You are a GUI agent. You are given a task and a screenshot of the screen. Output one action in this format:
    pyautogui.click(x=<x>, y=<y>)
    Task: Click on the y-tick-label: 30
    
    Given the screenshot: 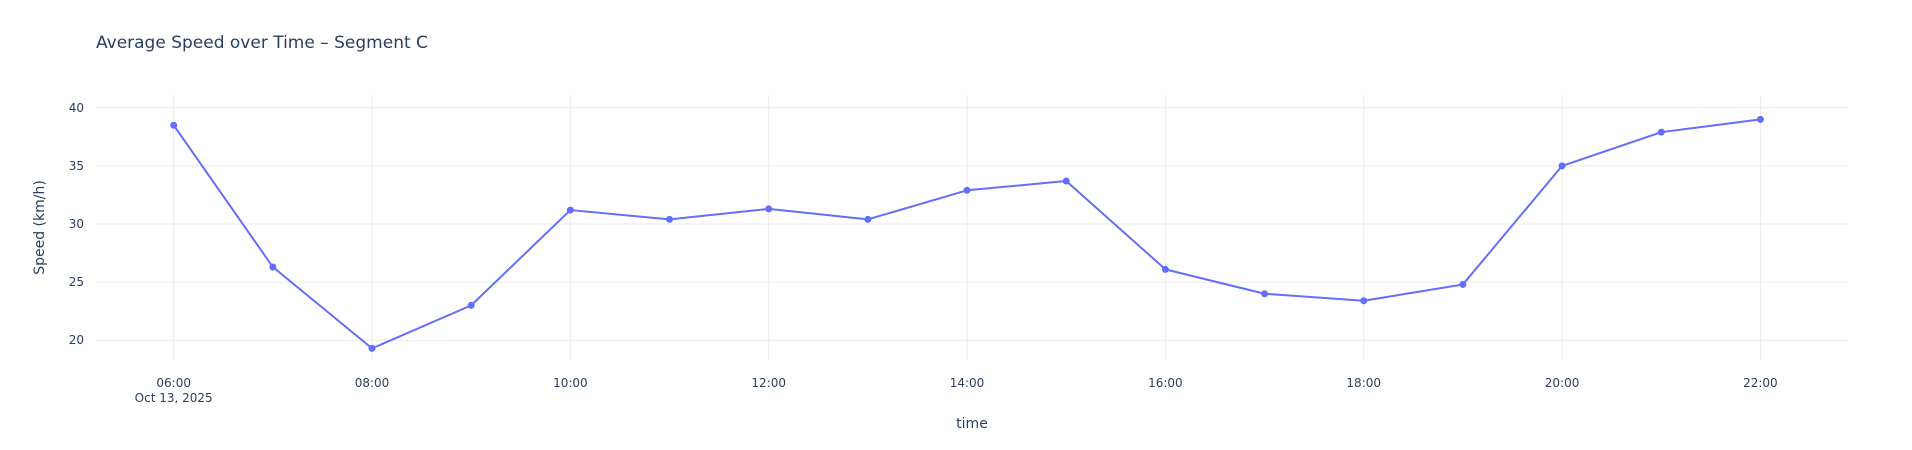 What is the action you would take?
    pyautogui.click(x=76, y=224)
    